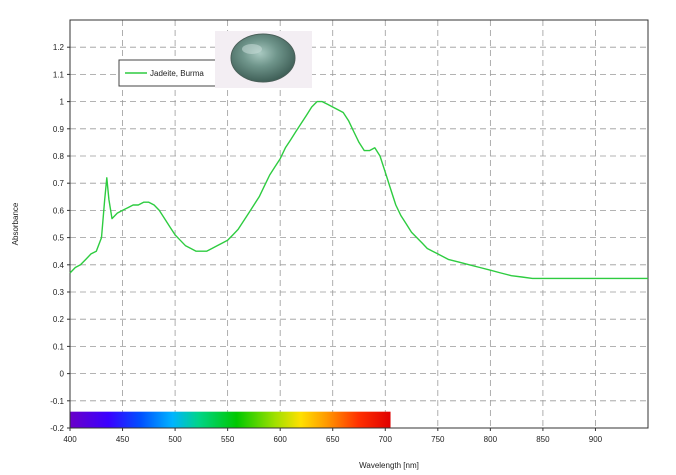  Describe the element at coordinates (59, 292) in the screenshot. I see `y-tick-label: 0.3` at that location.